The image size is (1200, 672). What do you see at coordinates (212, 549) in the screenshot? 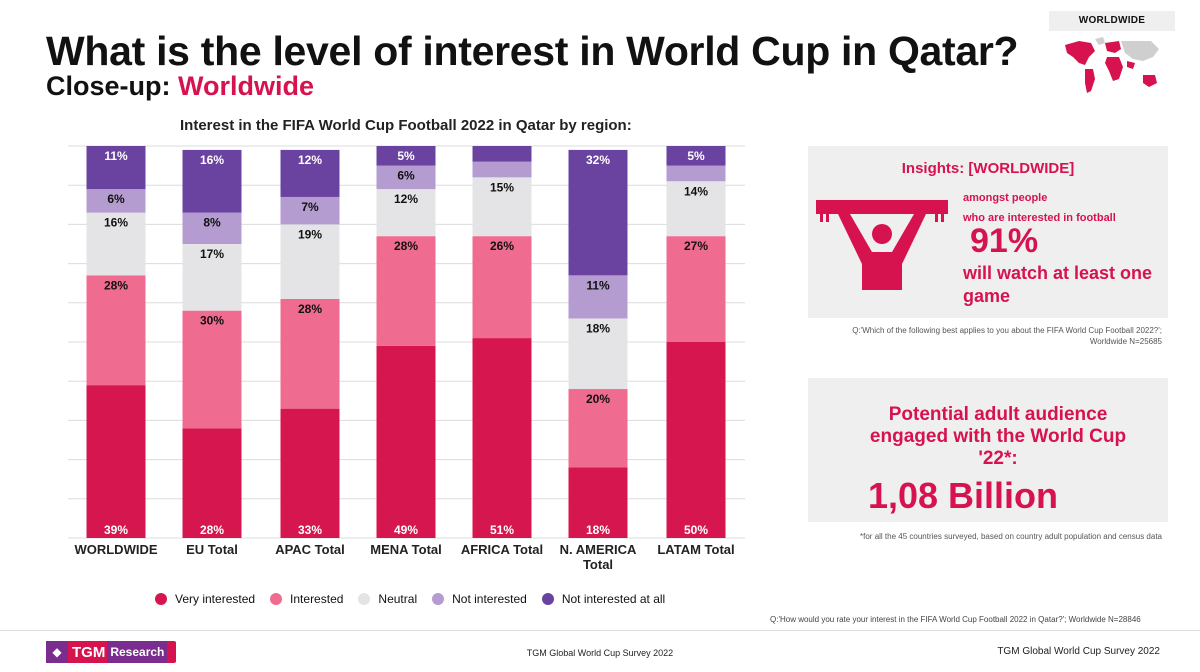
I see `category-label: EU Total` at bounding box center [212, 549].